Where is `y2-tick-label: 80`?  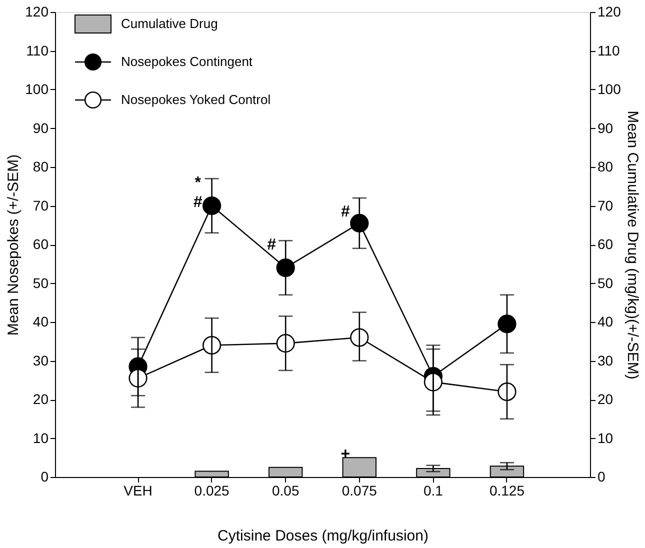
y2-tick-label: 80 is located at coordinates (606, 166).